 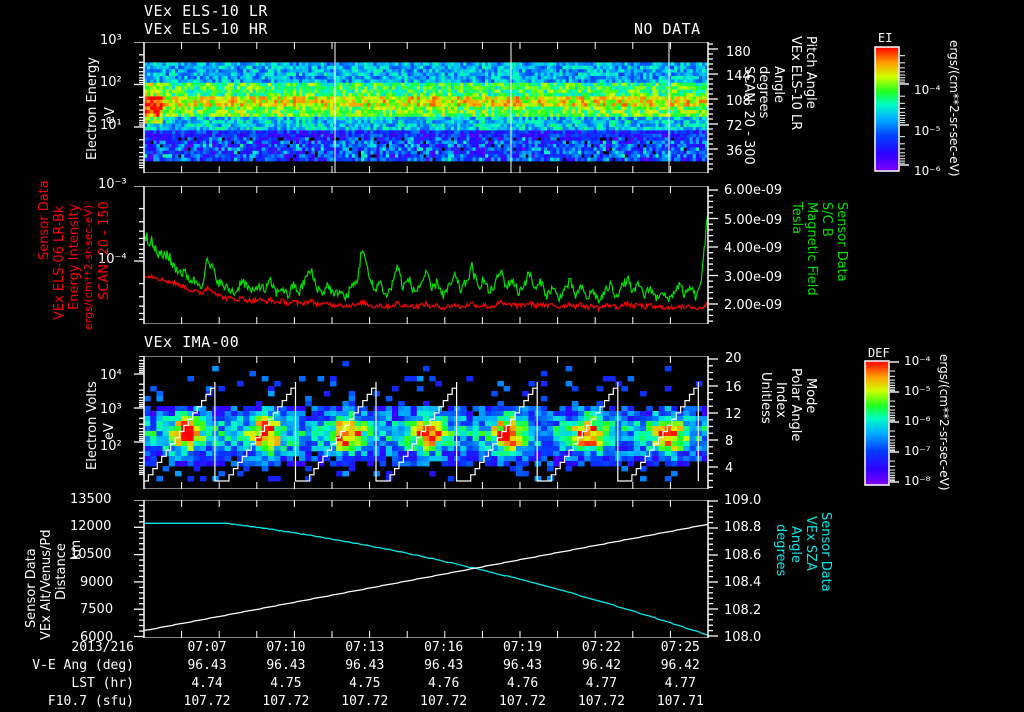 What do you see at coordinates (110, 115) in the screenshot?
I see `panel1-ylabel-line2: eV` at bounding box center [110, 115].